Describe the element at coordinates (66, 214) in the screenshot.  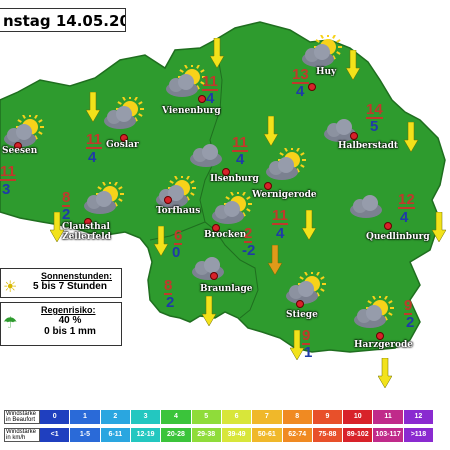
I see `min-temp-clausthal: 2` at that location.